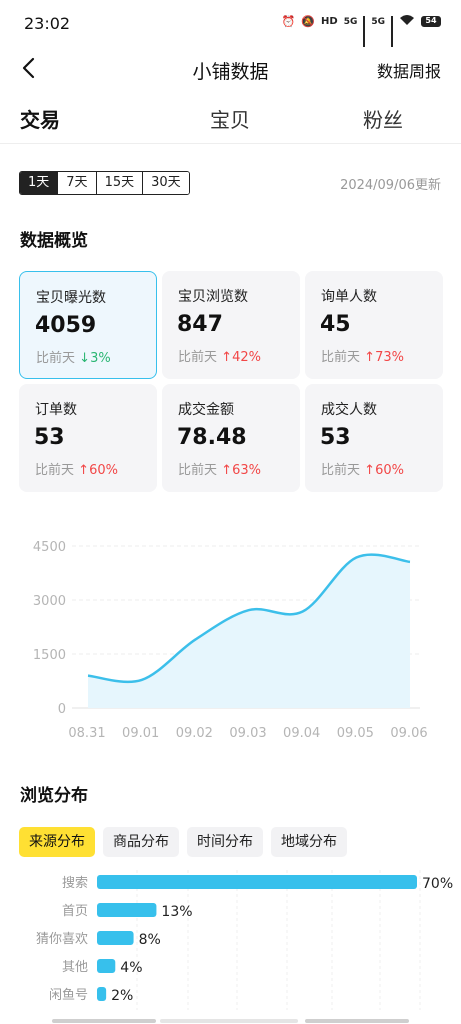 The height and width of the screenshot is (1024, 461). What do you see at coordinates (30, 68) in the screenshot?
I see `back-arrow-icon` at bounding box center [30, 68].